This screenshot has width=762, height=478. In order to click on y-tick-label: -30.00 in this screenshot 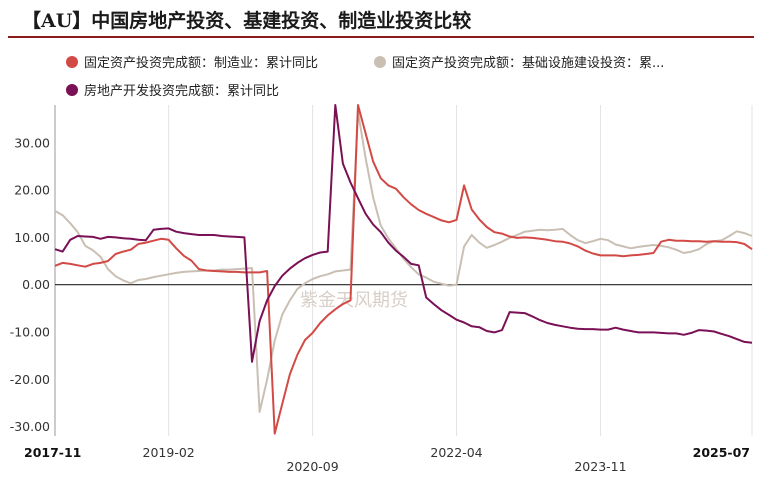, I will do `click(30, 426)`.